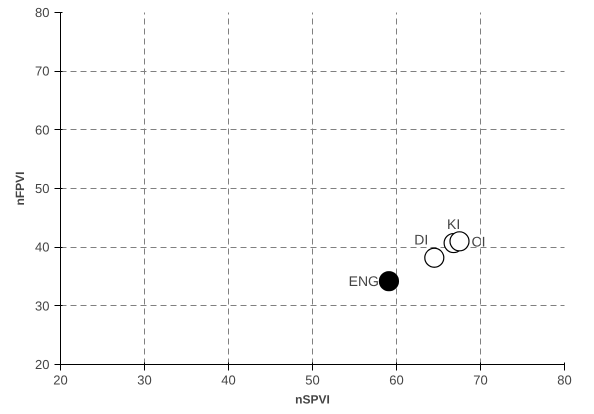  What do you see at coordinates (421, 240) in the screenshot?
I see `series-label: DI` at bounding box center [421, 240].